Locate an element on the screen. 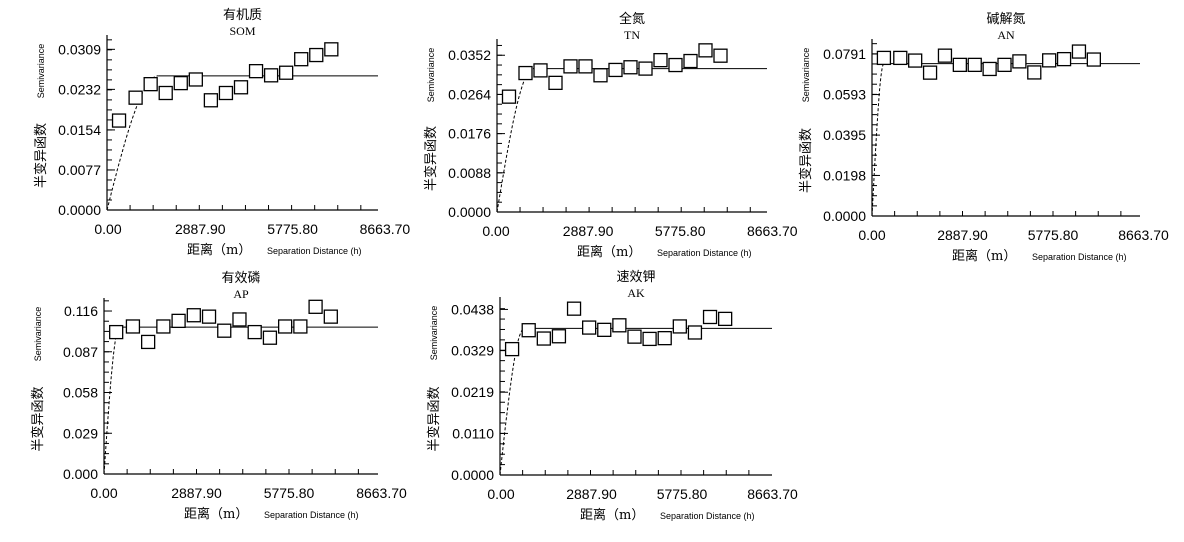  y-tick-label: 0.0329 is located at coordinates (472, 351).